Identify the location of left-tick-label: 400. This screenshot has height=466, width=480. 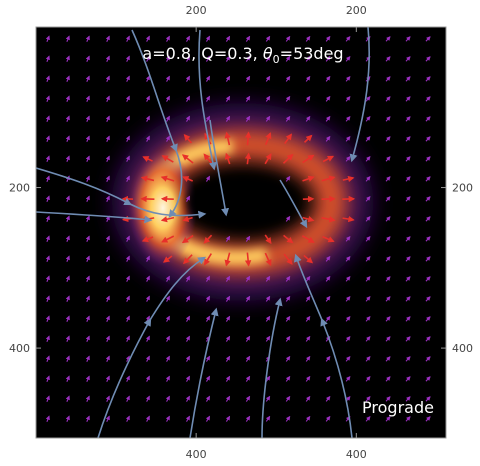
(19, 348).